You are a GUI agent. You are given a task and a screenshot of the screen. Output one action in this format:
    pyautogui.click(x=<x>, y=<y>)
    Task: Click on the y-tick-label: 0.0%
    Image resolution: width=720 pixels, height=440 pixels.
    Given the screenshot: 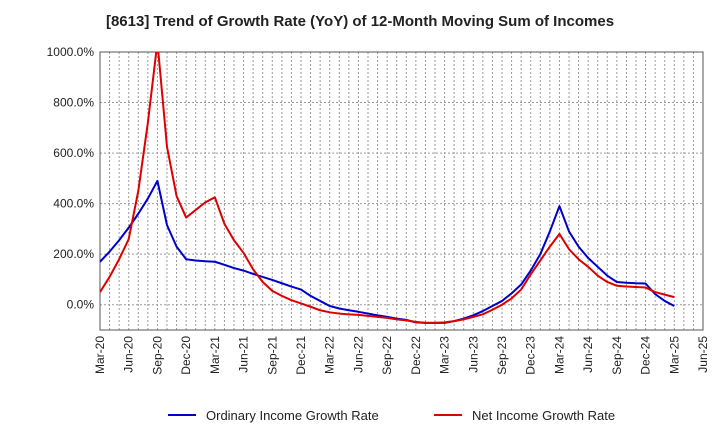 What is the action you would take?
    pyautogui.click(x=81, y=305)
    